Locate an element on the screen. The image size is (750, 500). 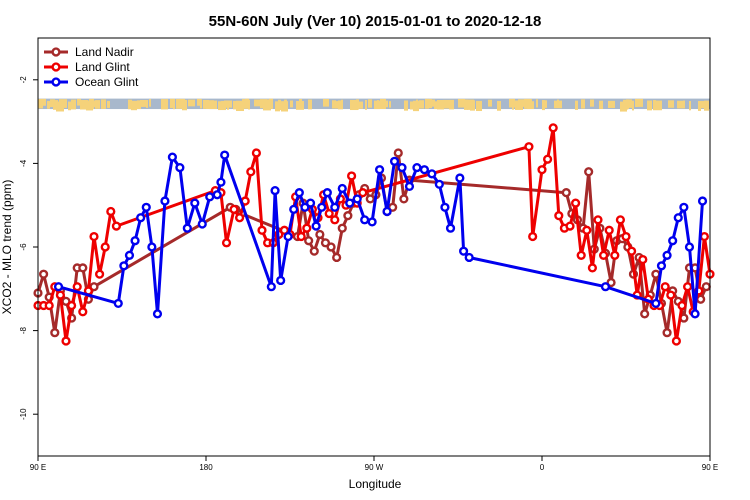
x-axis-label: Longitude is located at coordinates (375, 484).